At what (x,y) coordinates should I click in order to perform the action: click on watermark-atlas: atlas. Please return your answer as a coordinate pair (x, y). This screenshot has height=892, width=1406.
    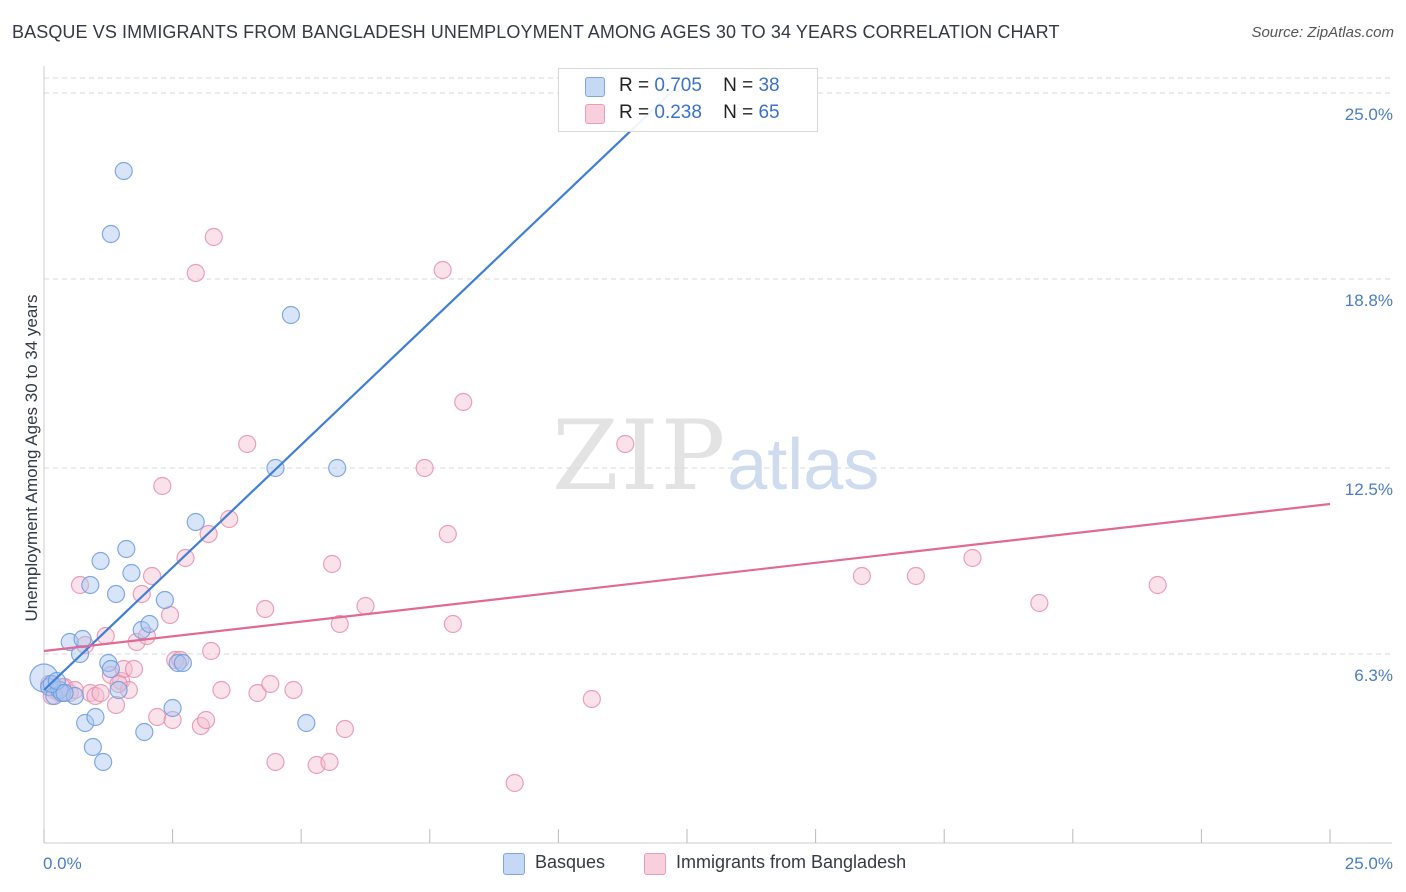
    Looking at the image, I should click on (803, 465).